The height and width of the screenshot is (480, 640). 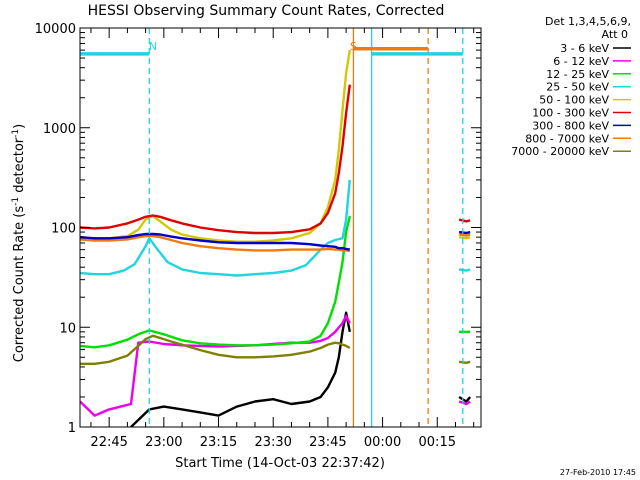 What do you see at coordinates (464, 403) in the screenshot?
I see `series-line-6-12-kev-part2` at bounding box center [464, 403].